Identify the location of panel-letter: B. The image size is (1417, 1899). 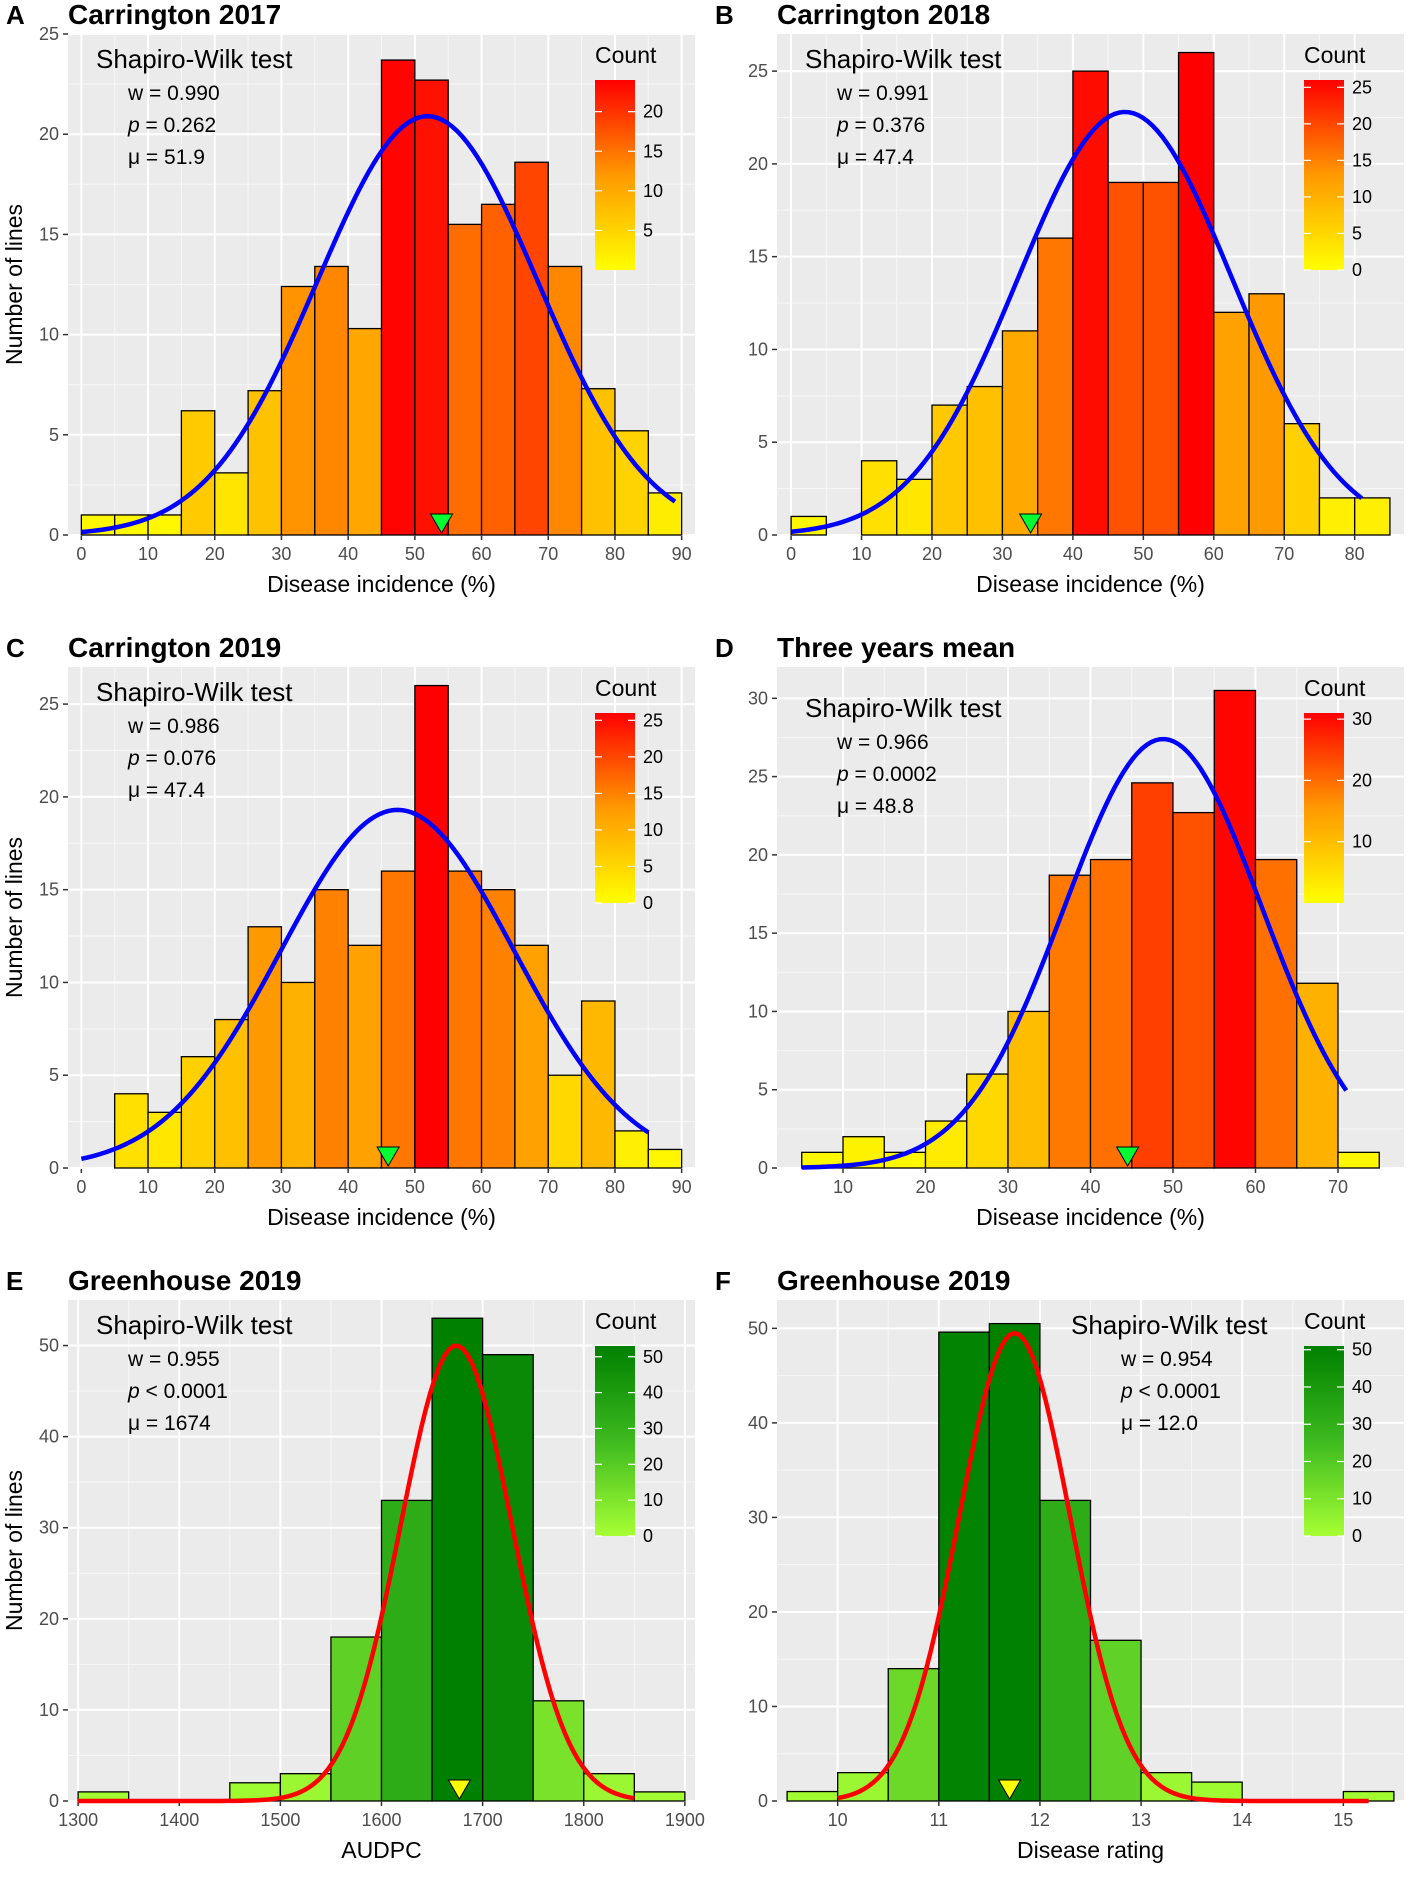
(724, 15).